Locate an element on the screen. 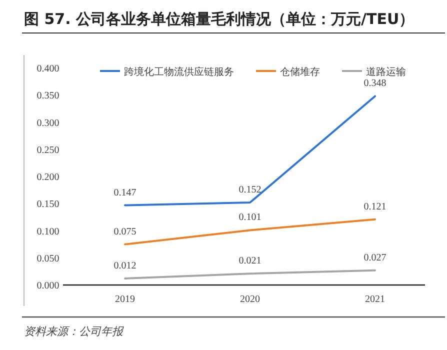 This screenshot has height=350, width=447. text: 资料来源：公司年报 is located at coordinates (74, 331).